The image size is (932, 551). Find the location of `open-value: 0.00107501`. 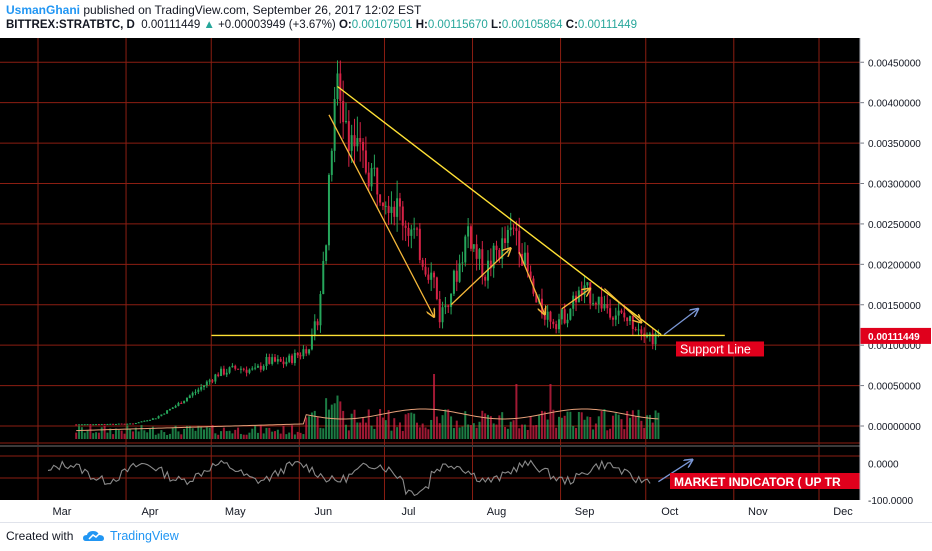

open-value: 0.00107501 is located at coordinates (382, 25).